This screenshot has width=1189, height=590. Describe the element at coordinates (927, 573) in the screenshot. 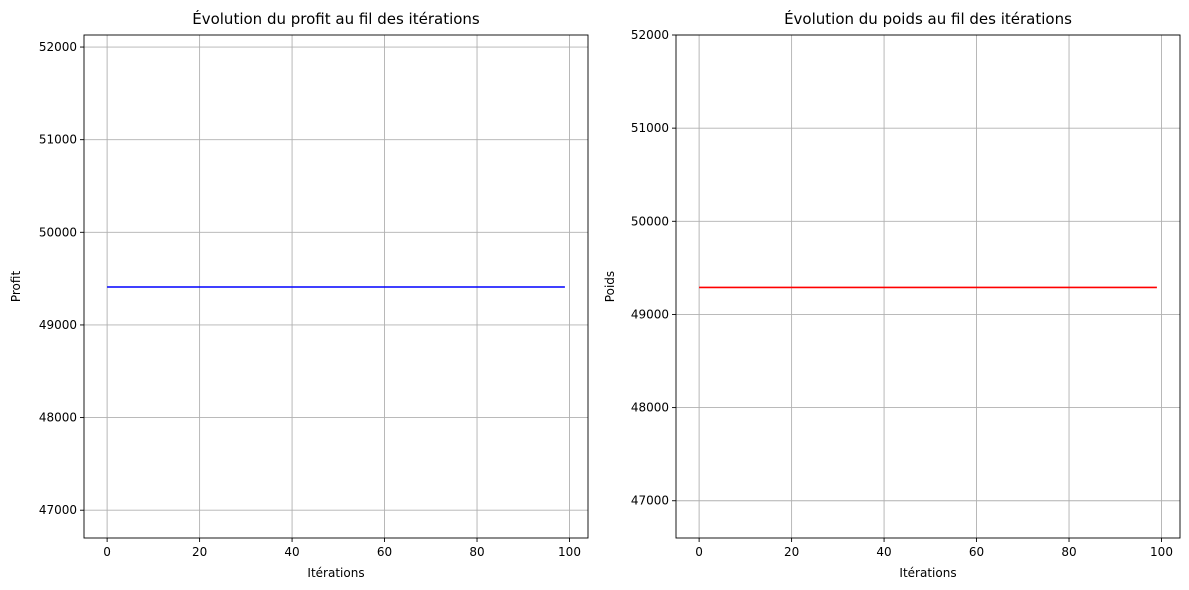

I see `weight-x-axis-label: Itérations` at that location.